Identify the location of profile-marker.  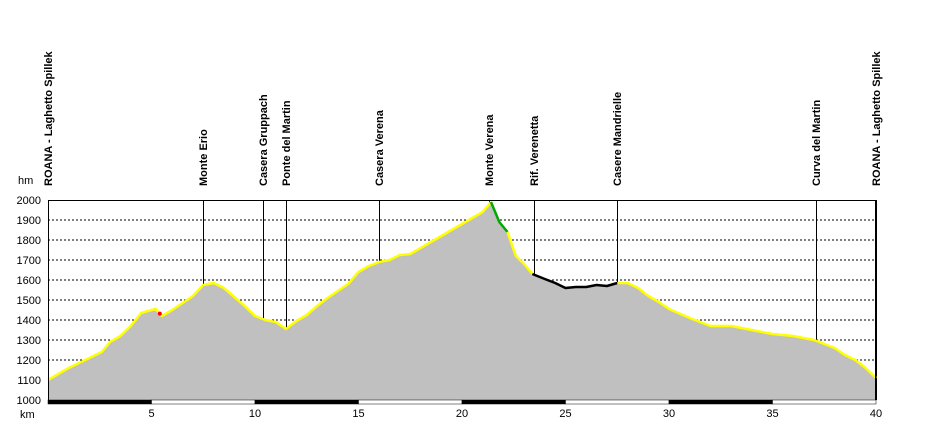
(159, 313).